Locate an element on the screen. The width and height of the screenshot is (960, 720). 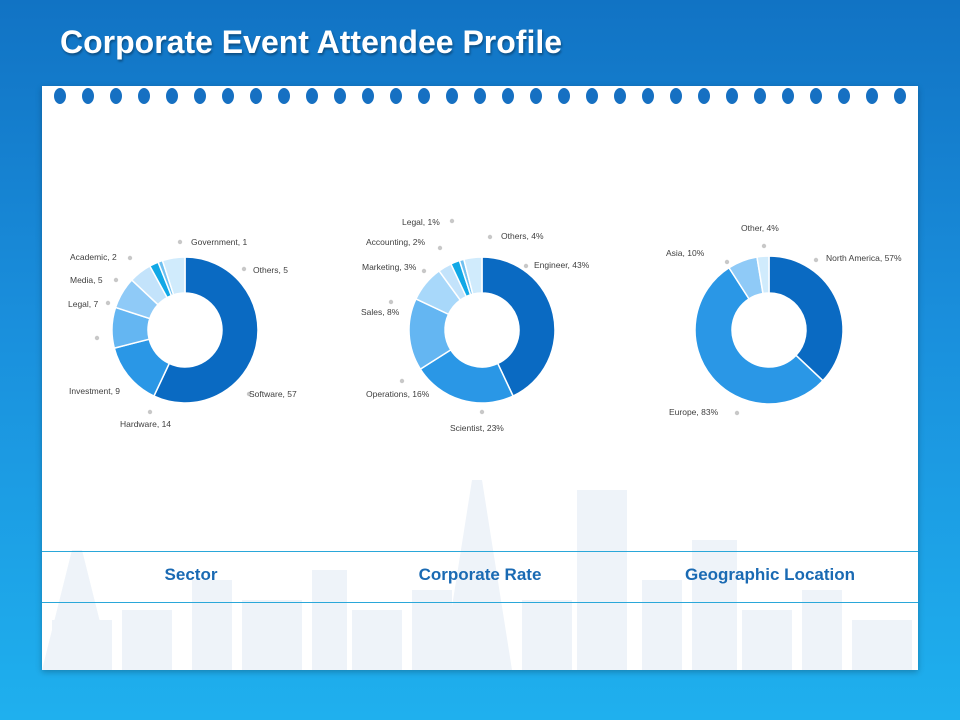
slice-label: Sales, 8% is located at coordinates (380, 312).